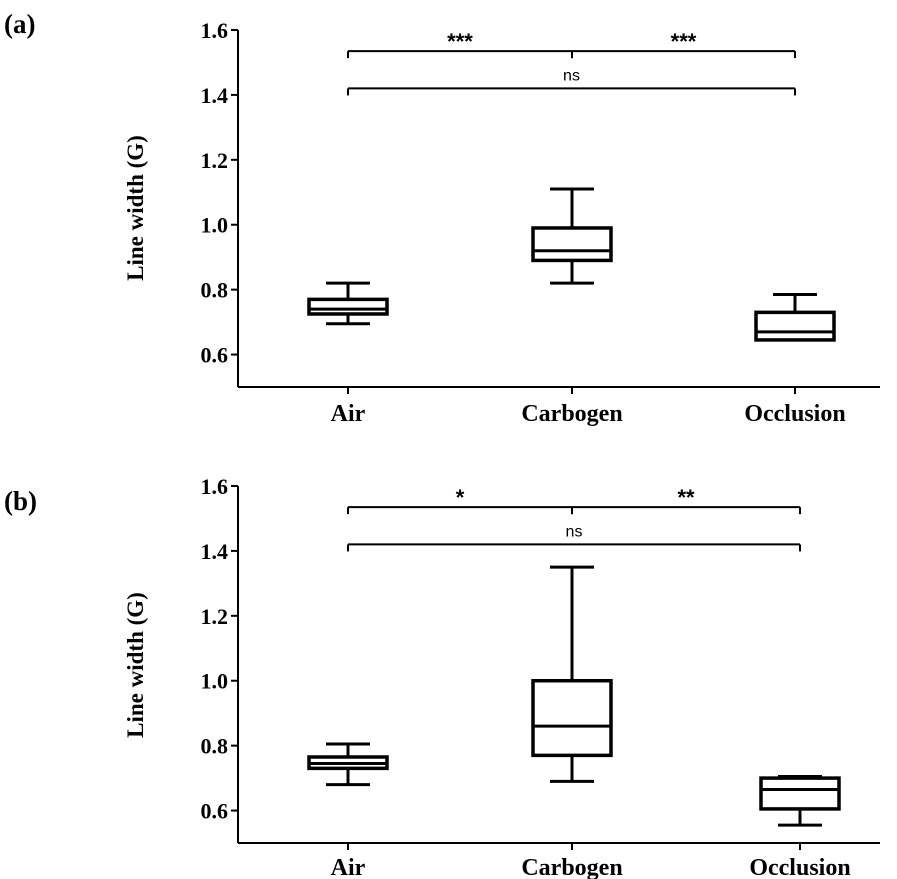 The image size is (897, 879). I want to click on panel-label: (b), so click(20, 501).